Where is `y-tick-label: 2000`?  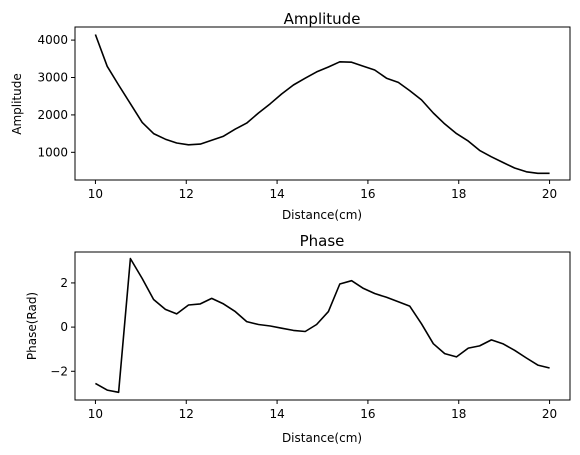 y-tick-label: 2000 is located at coordinates (52, 115).